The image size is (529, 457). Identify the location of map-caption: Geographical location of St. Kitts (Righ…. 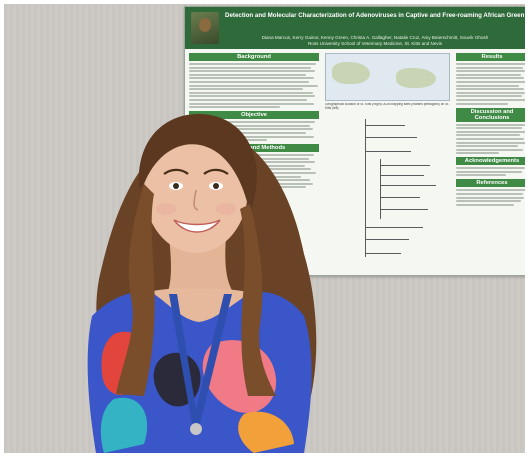
(387, 106).